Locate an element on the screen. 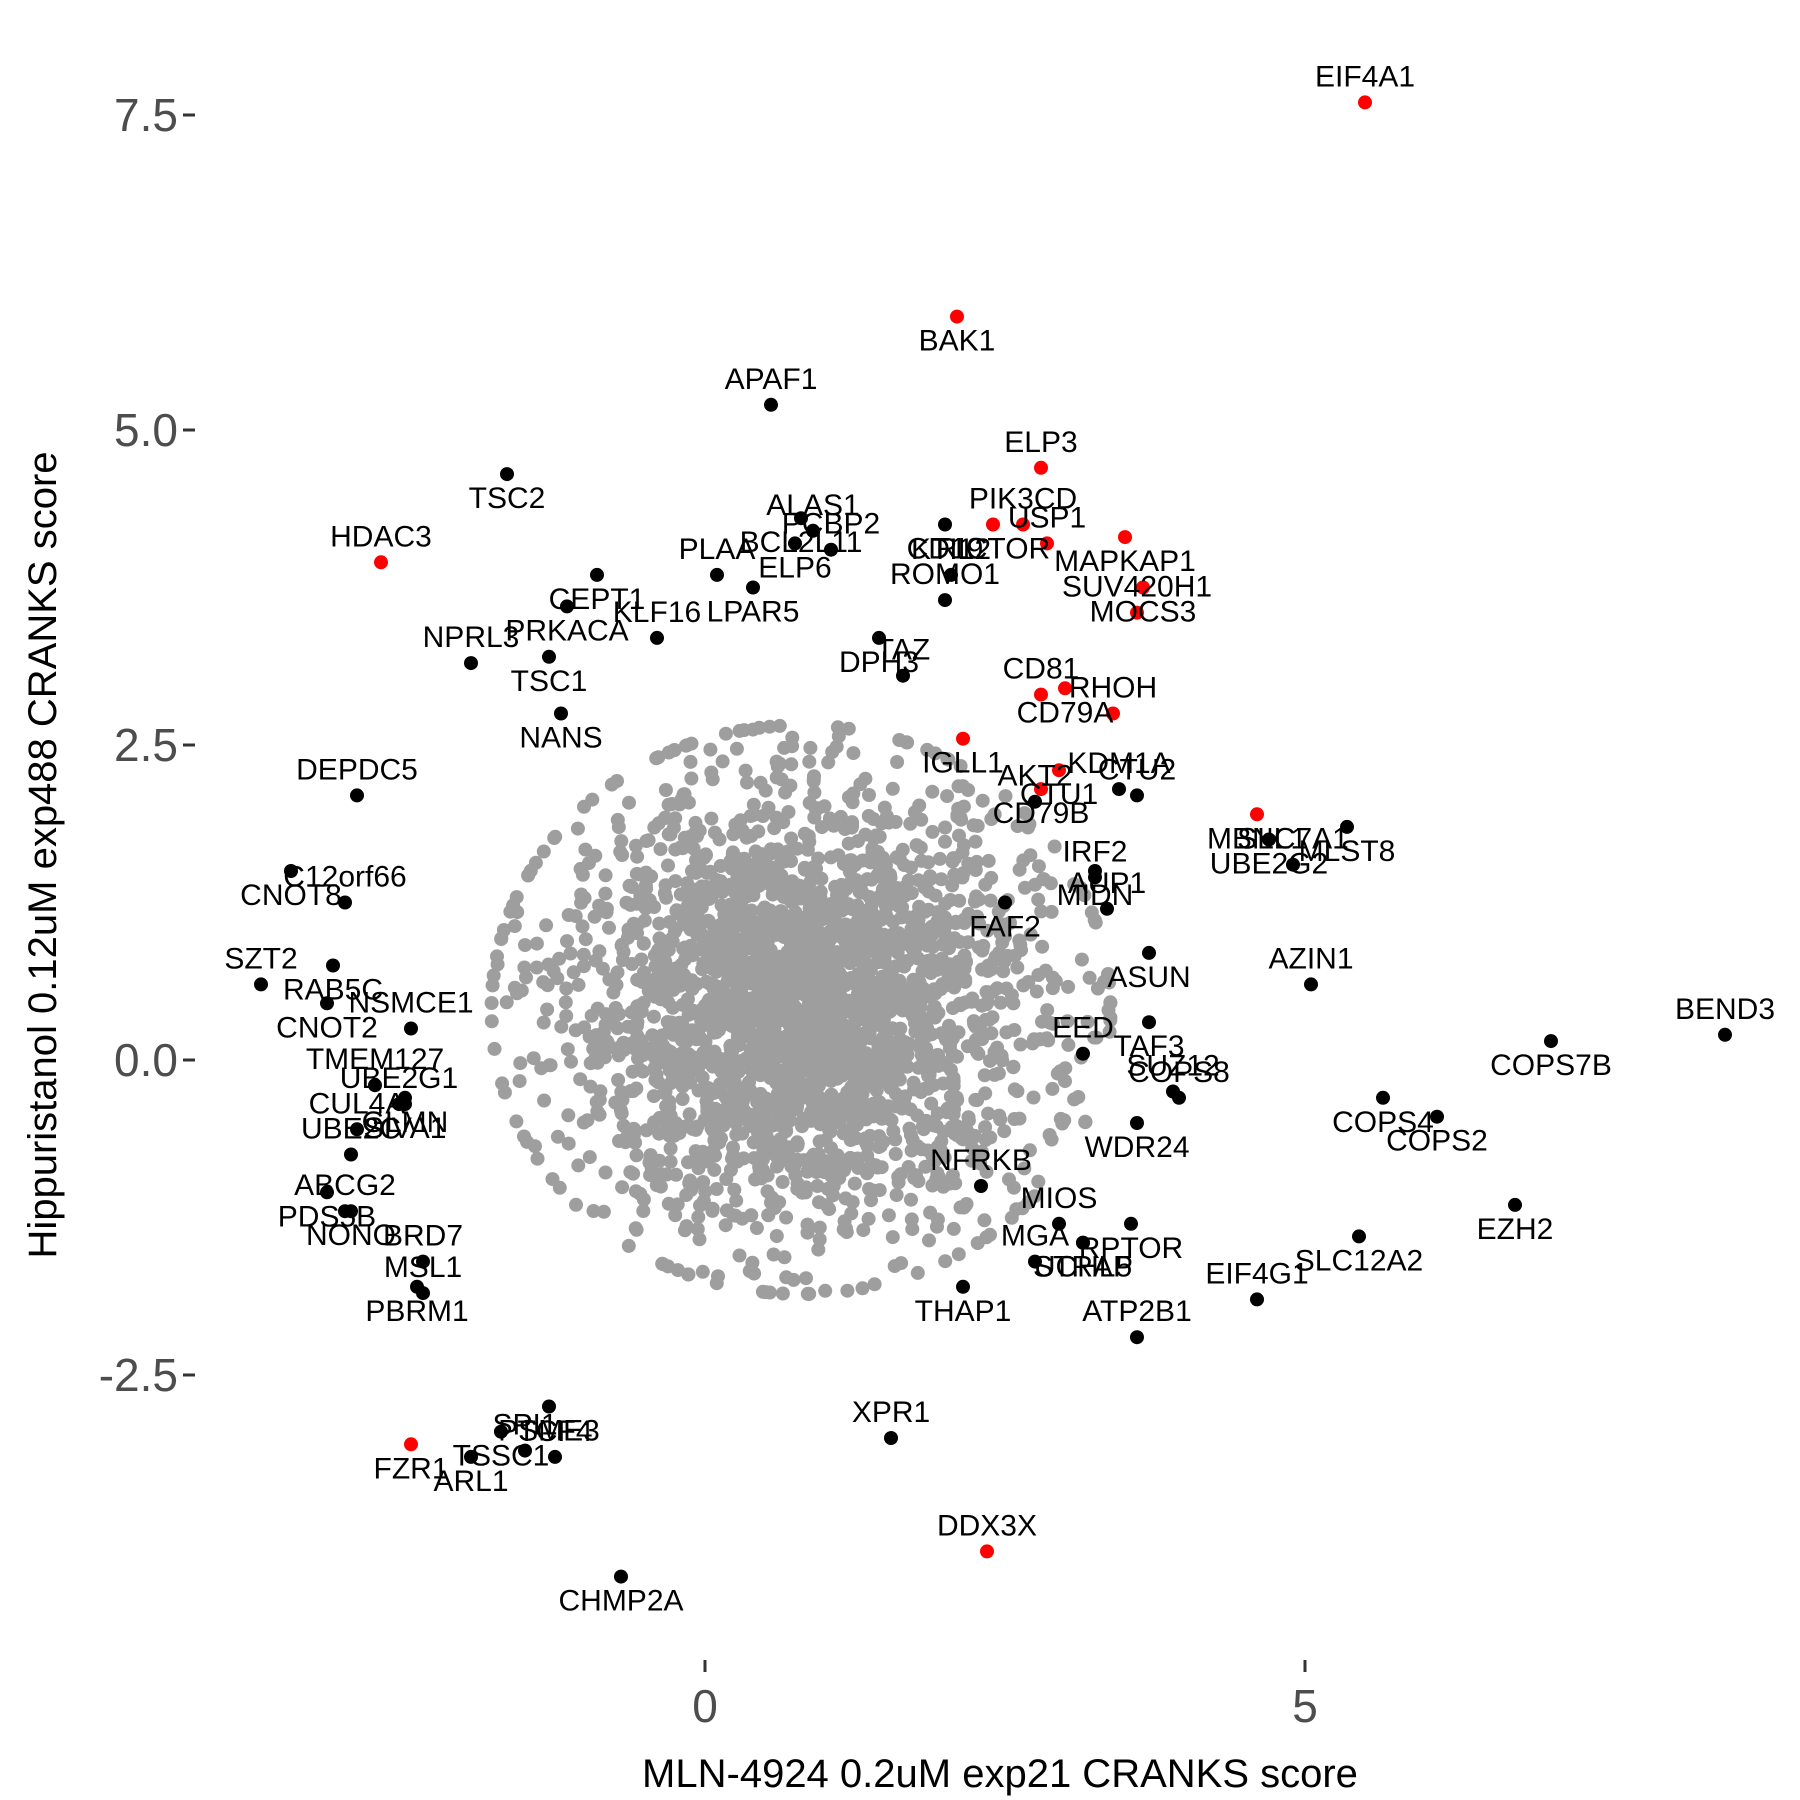 The height and width of the screenshot is (1800, 1800). label-glmn: GLMN is located at coordinates (405, 1122).